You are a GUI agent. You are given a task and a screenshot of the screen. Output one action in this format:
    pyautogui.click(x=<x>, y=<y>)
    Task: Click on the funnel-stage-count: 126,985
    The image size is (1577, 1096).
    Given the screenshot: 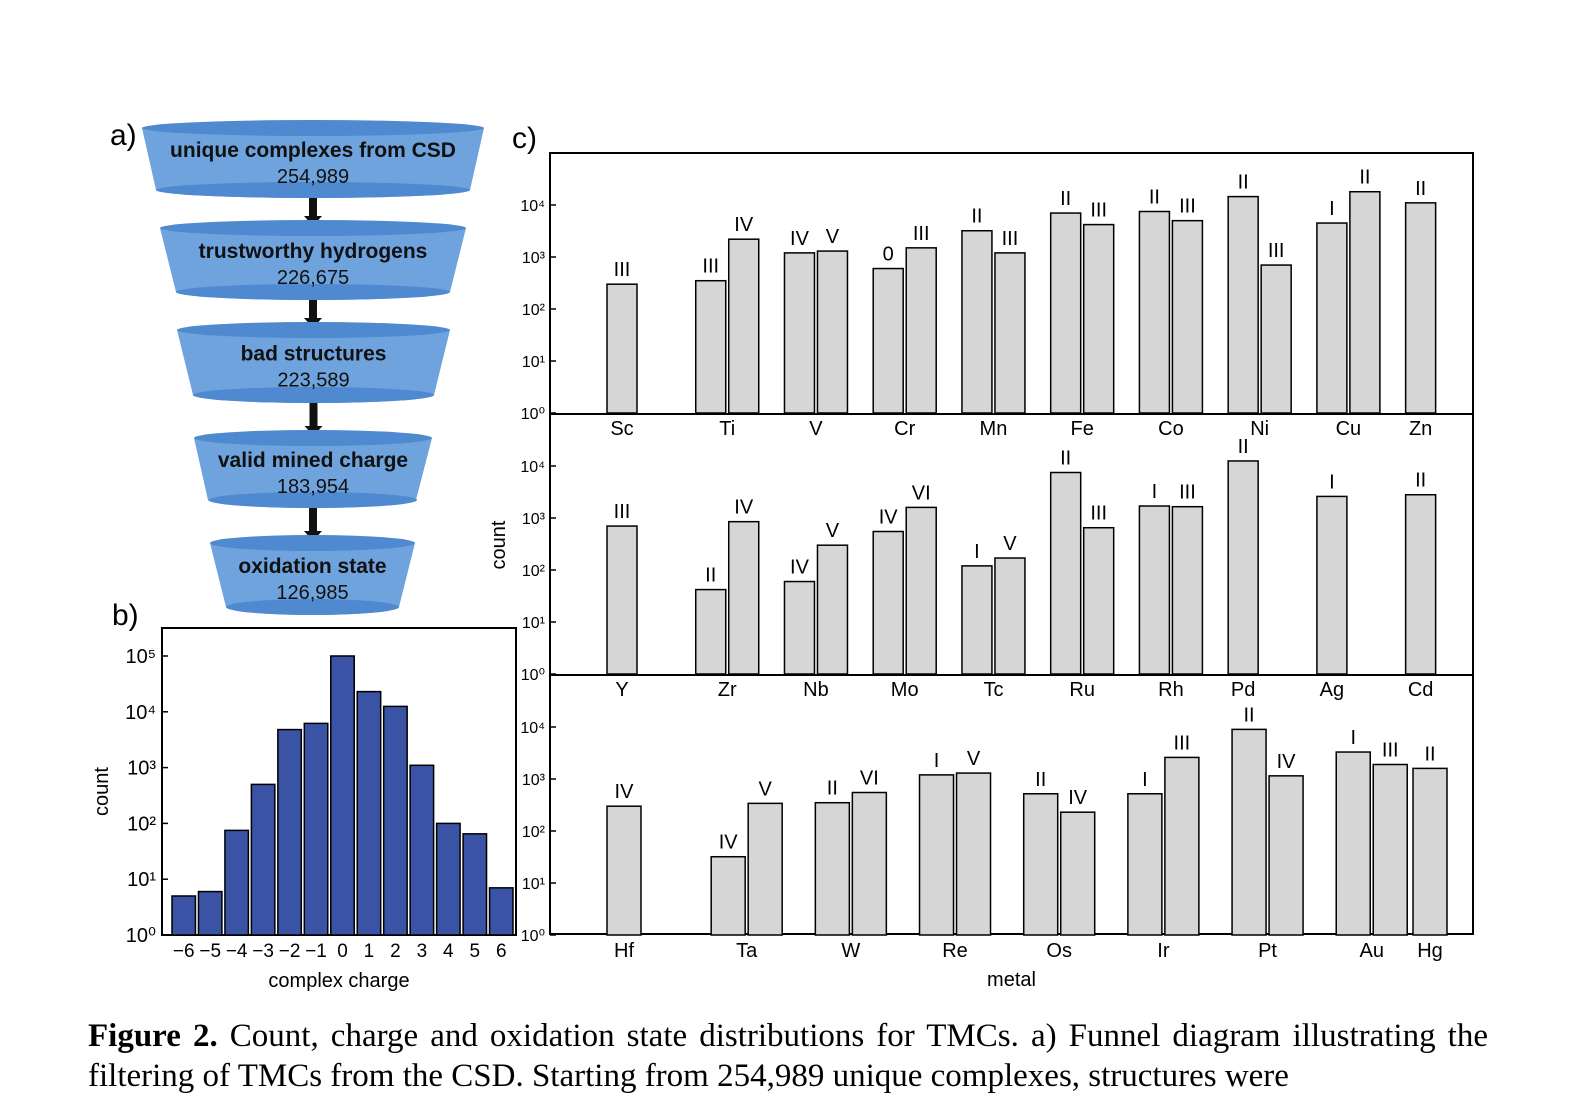 What is the action you would take?
    pyautogui.click(x=312, y=593)
    